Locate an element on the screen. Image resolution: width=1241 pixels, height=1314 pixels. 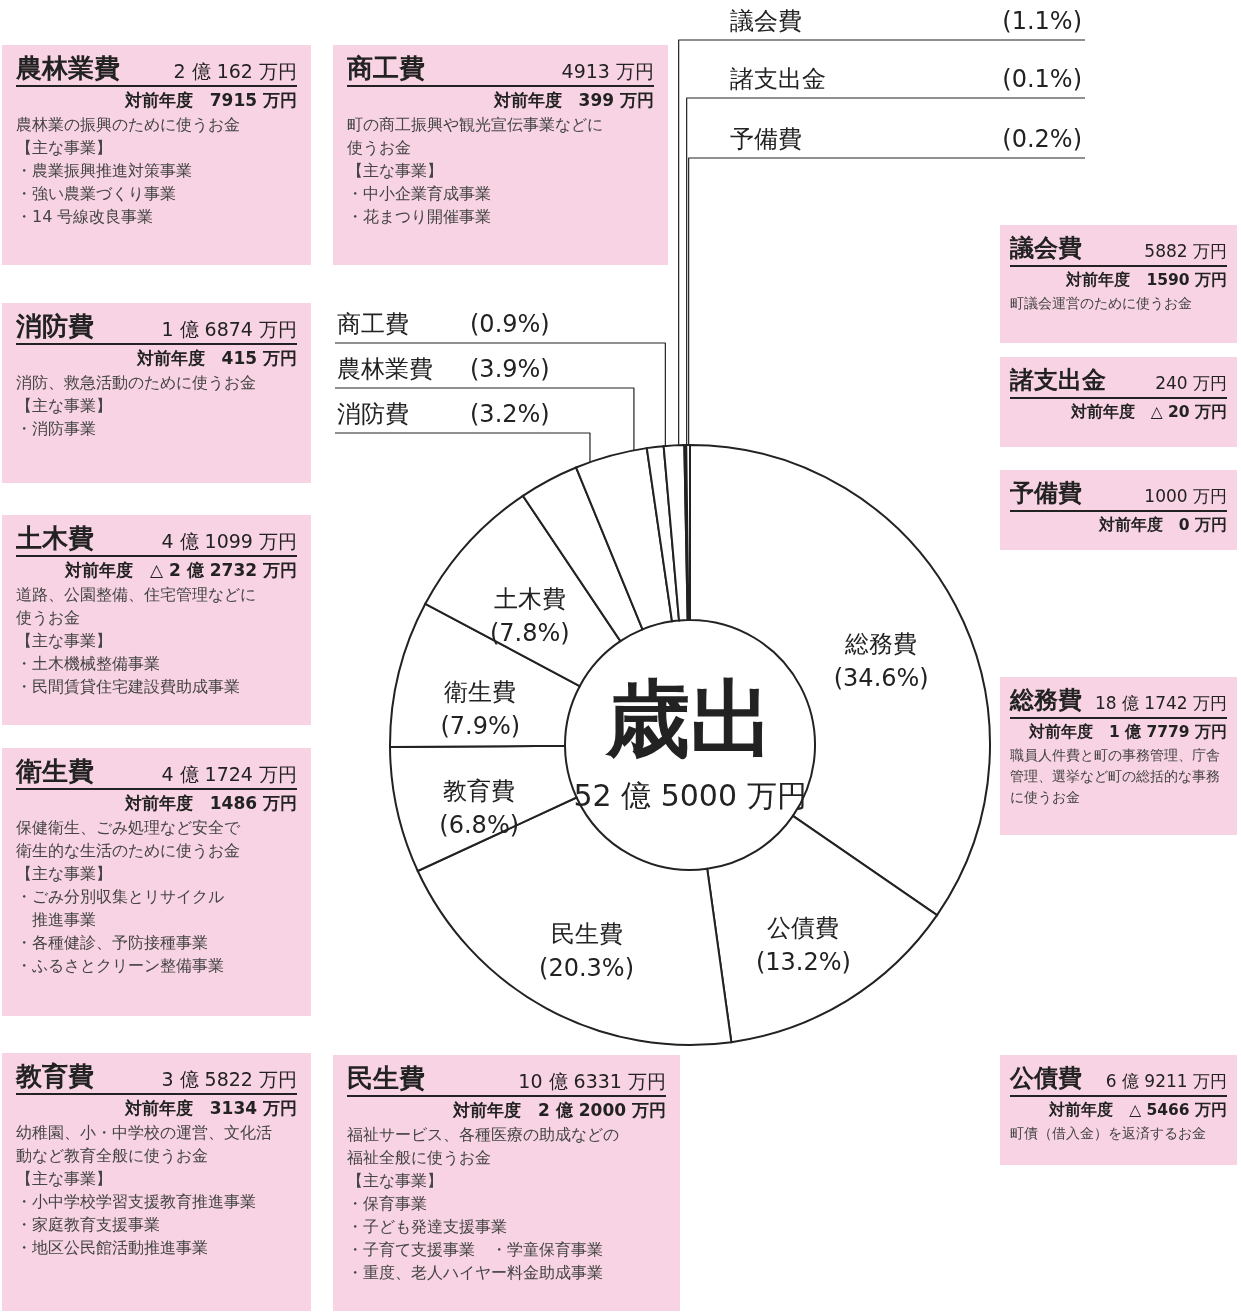
data-label: (1.1%) is located at coordinates (1042, 21).